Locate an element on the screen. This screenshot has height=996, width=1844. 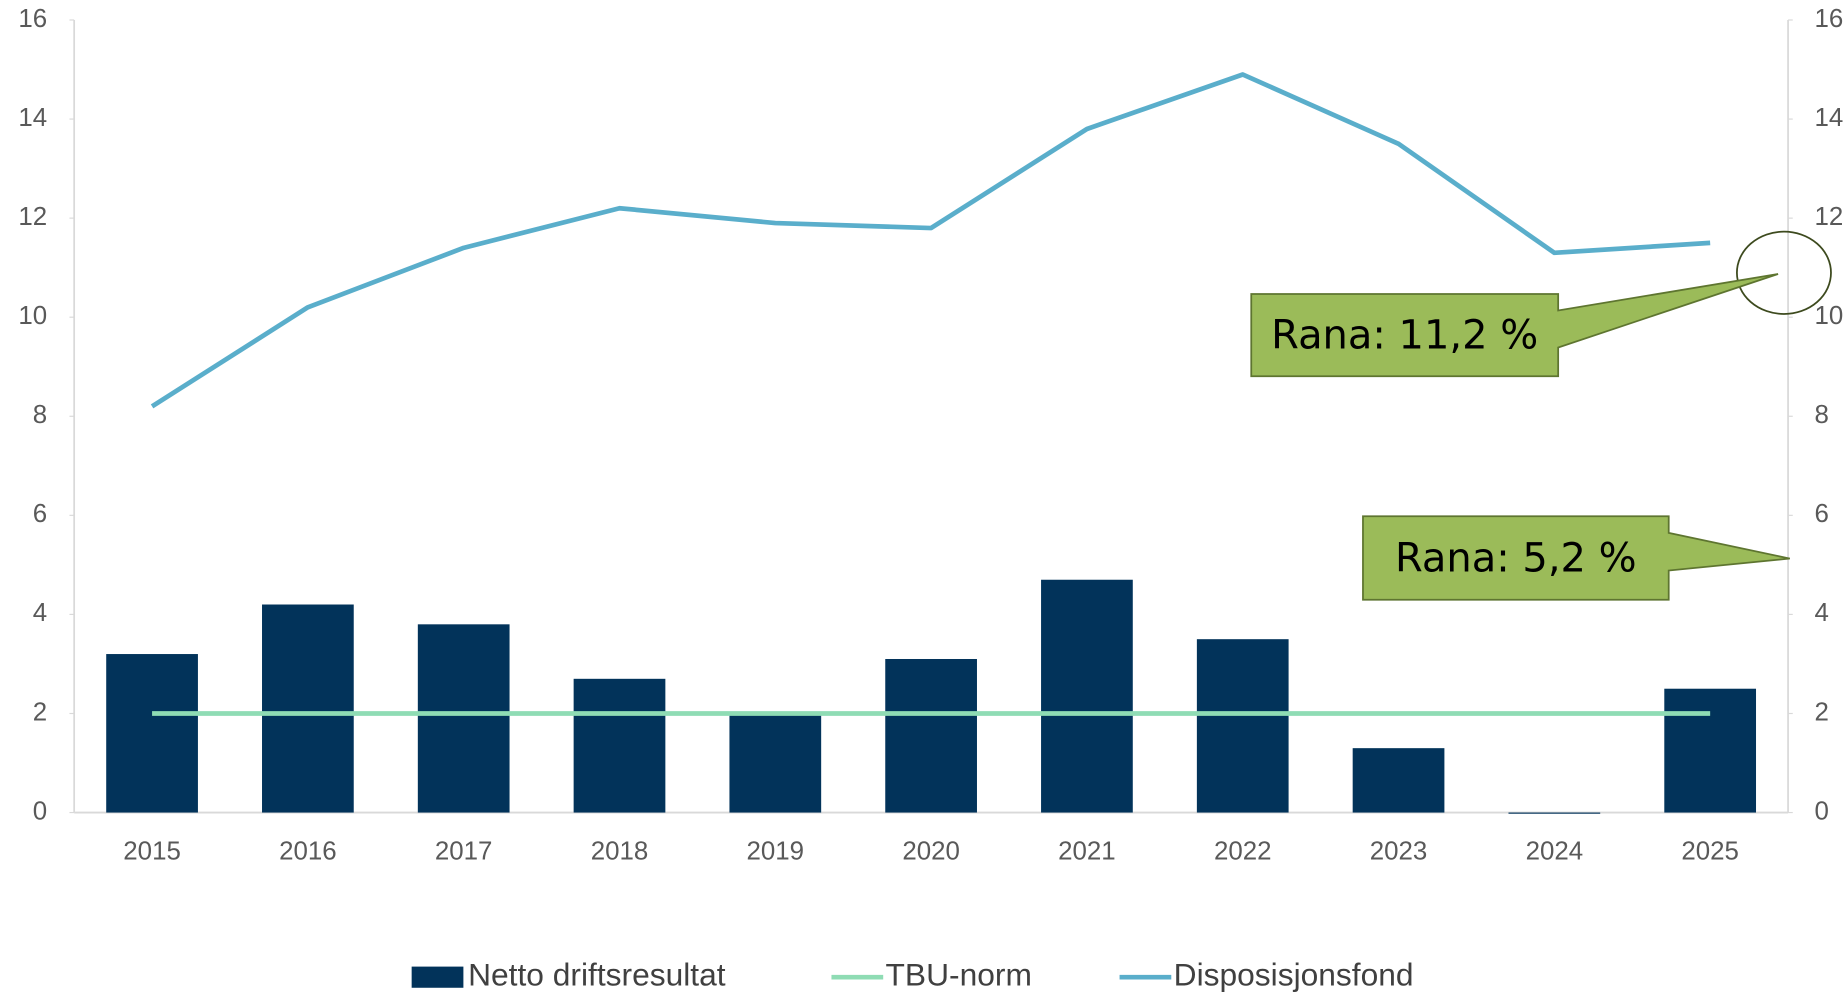
y2-tick-label: 10 is located at coordinates (1829, 316).